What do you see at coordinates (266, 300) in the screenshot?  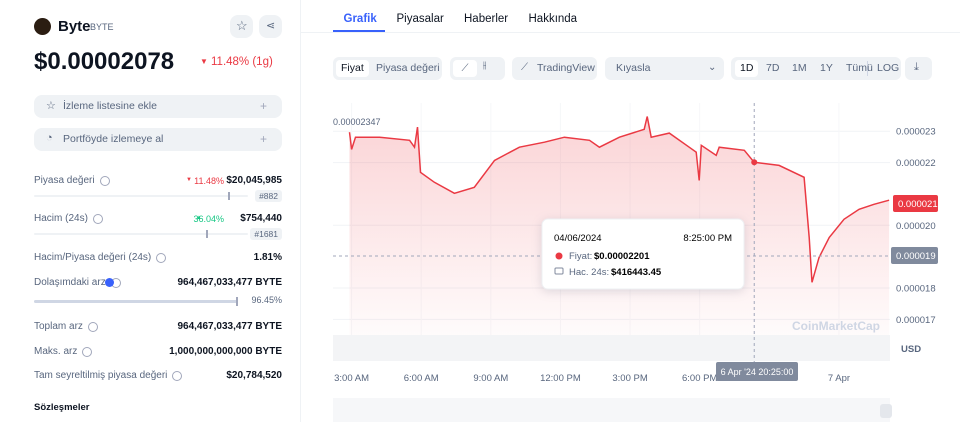 I see `supply-percent: 96.45%` at bounding box center [266, 300].